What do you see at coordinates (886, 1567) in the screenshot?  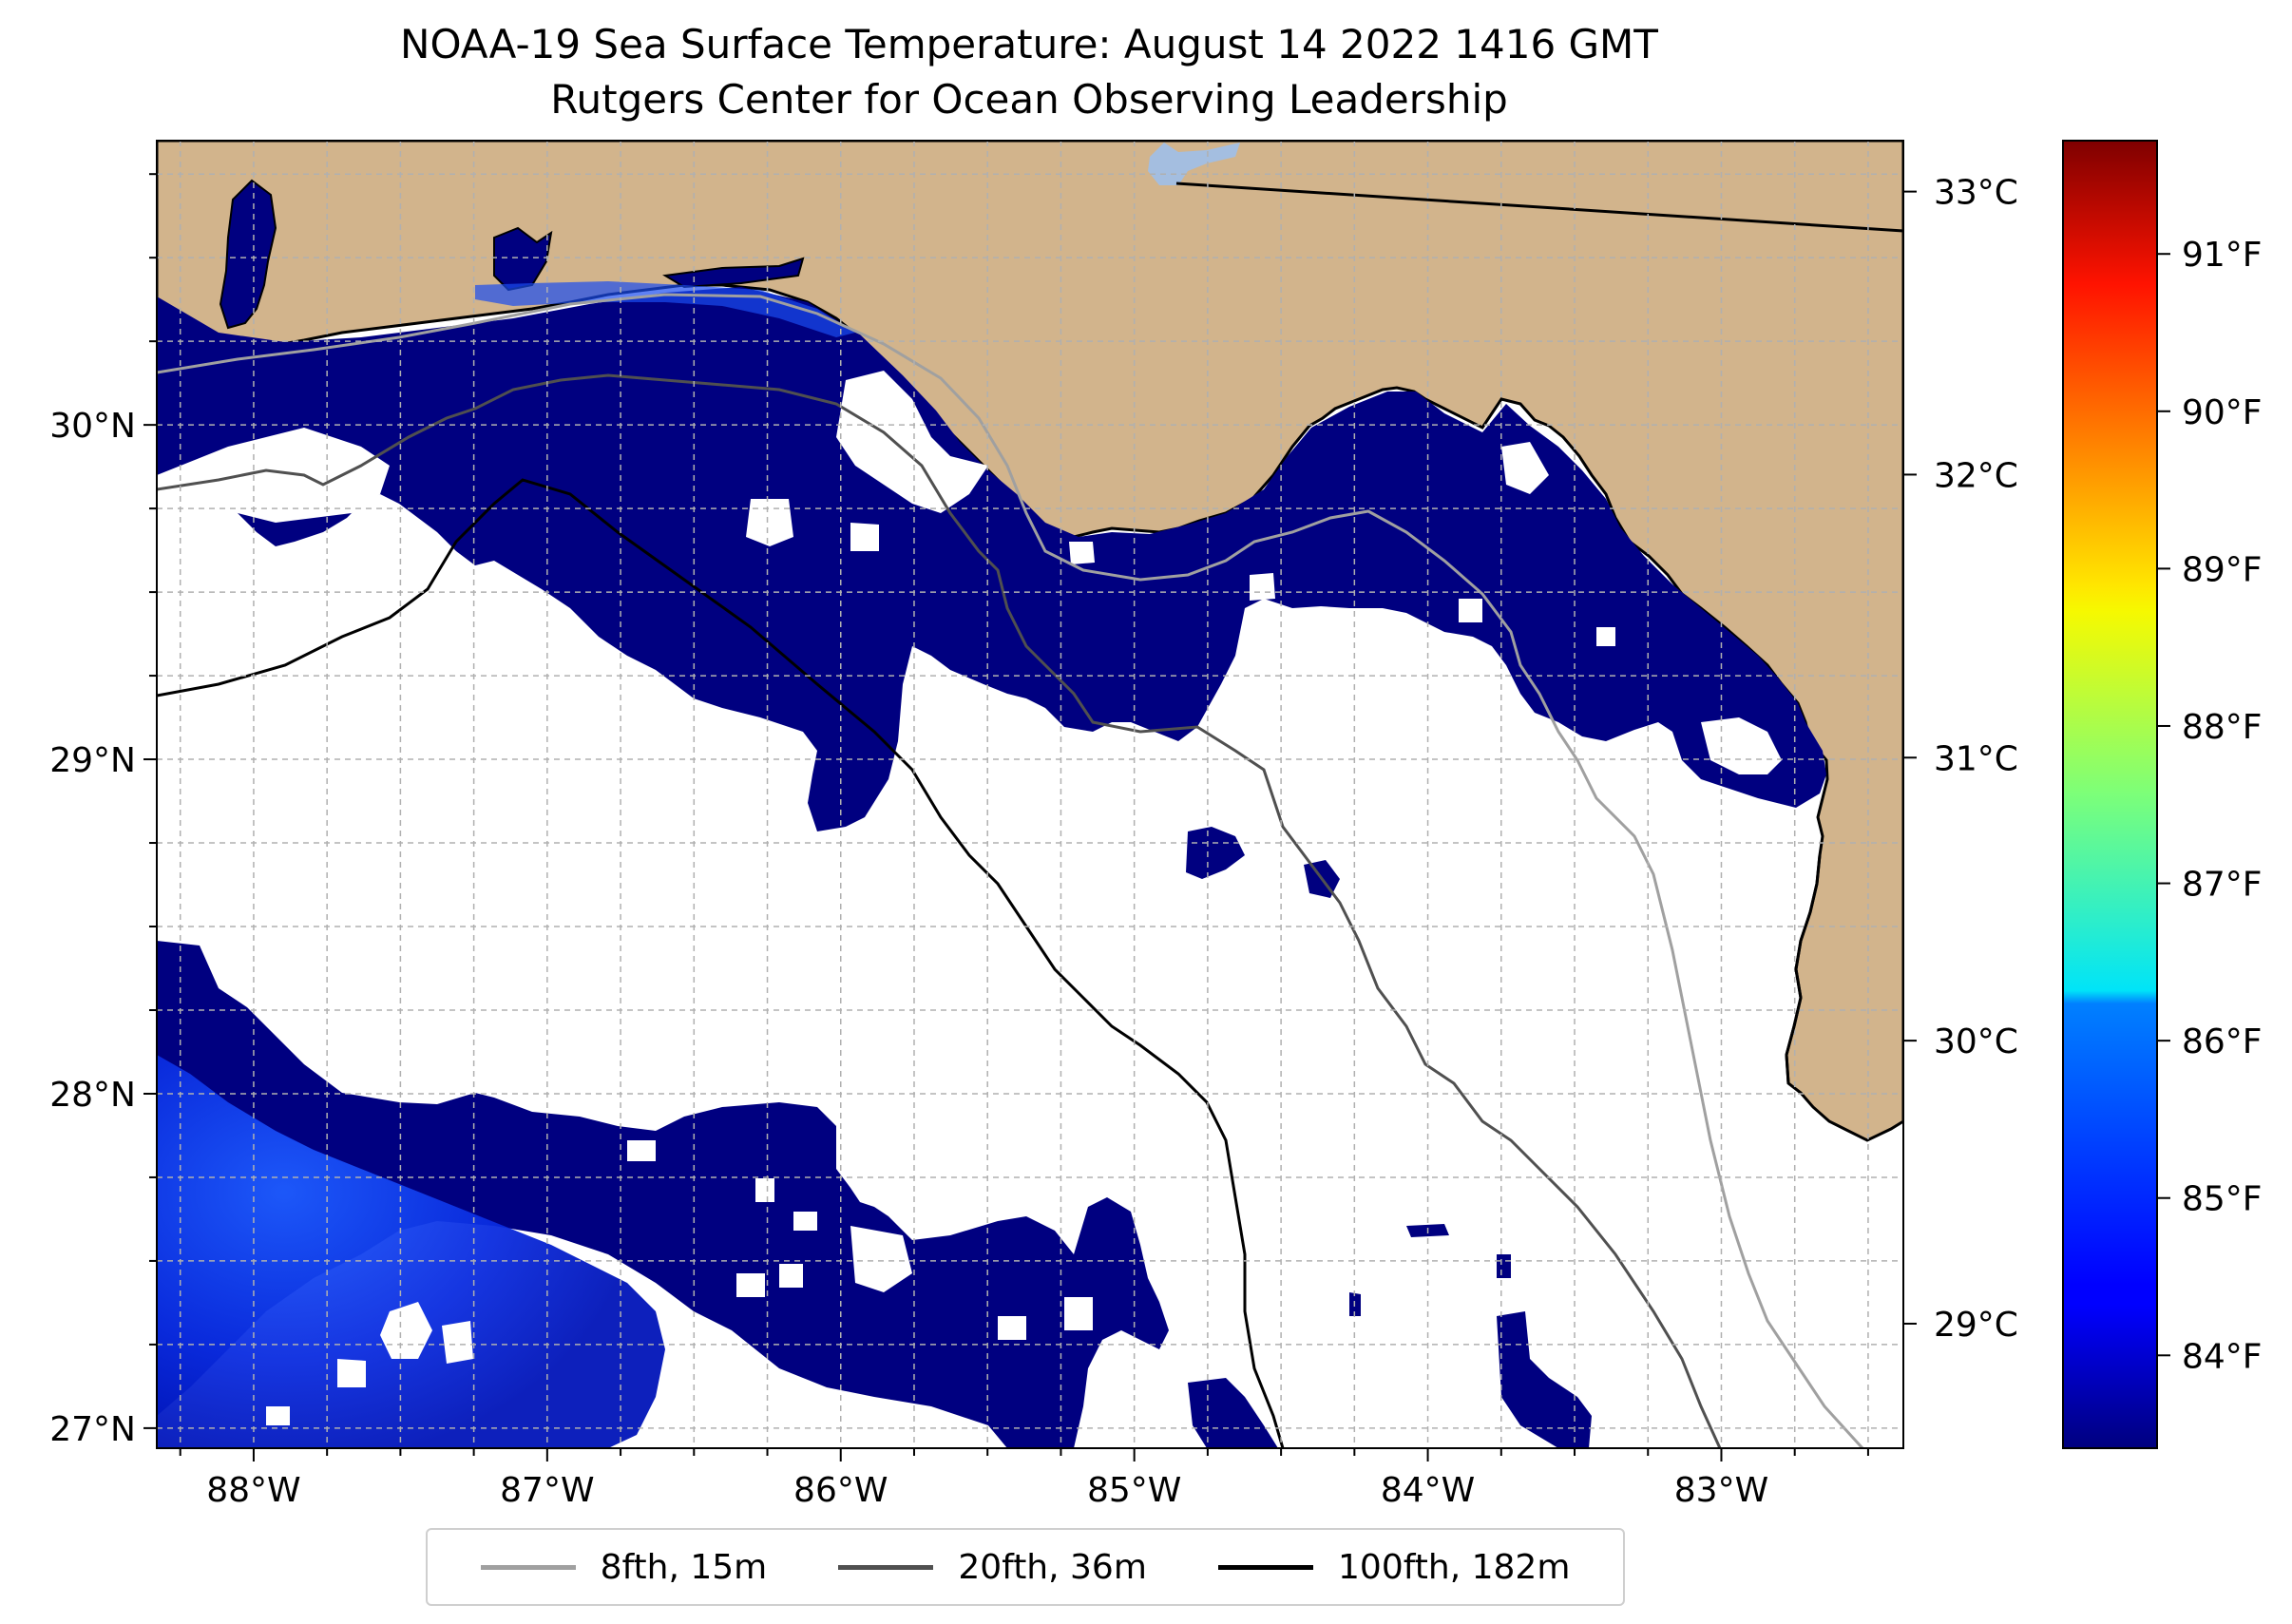 I see `legend-swatch-20fth` at bounding box center [886, 1567].